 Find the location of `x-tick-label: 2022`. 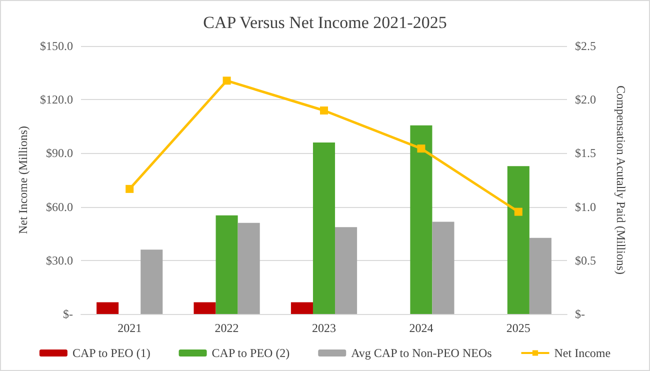

x-tick-label: 2022 is located at coordinates (226, 328).